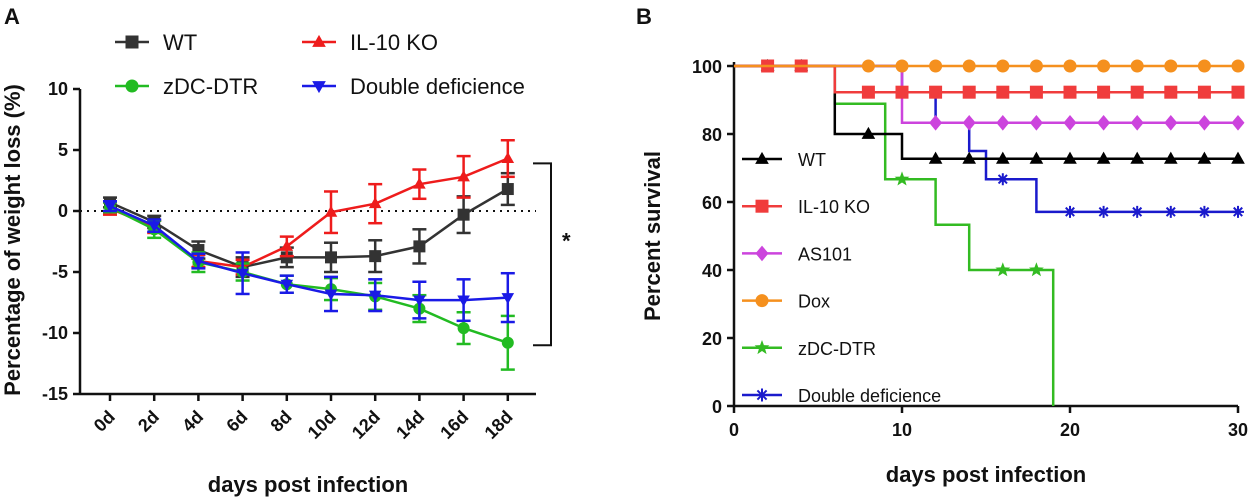 This screenshot has width=1252, height=500. I want to click on y-tick-label: 10, so click(58, 89).